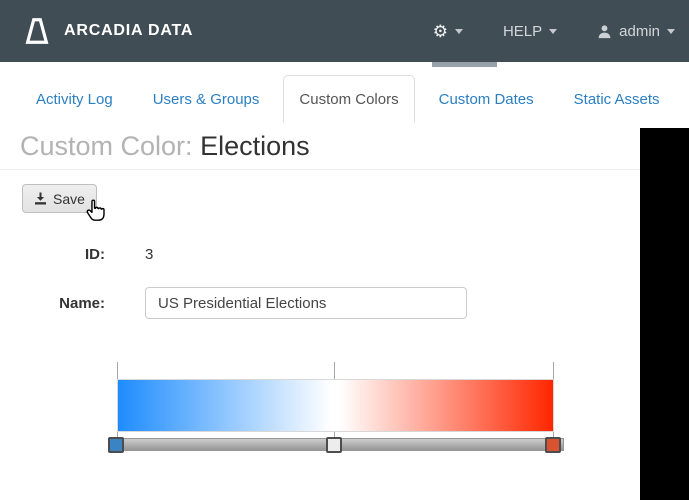 This screenshot has height=500, width=689. What do you see at coordinates (40, 198) in the screenshot?
I see `download-icon` at bounding box center [40, 198].